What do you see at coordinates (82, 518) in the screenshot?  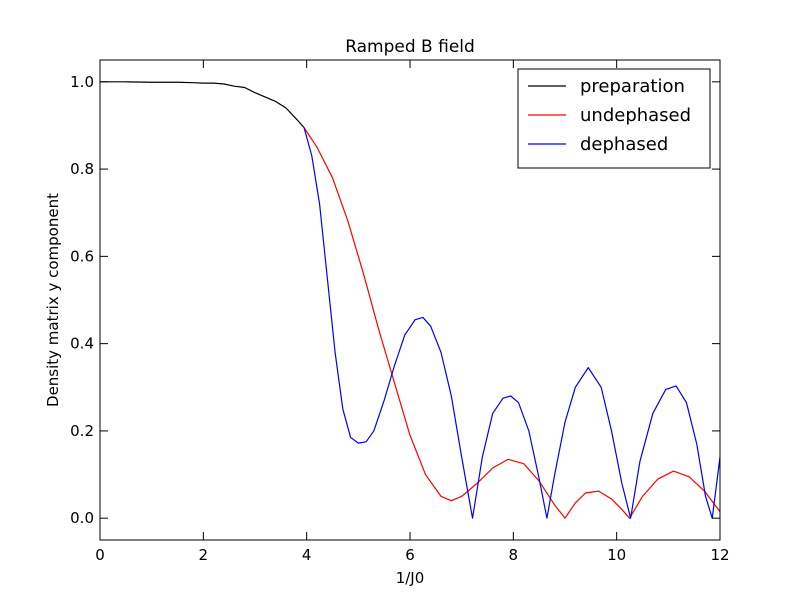 I see `y-tick-label: 0.0` at bounding box center [82, 518].